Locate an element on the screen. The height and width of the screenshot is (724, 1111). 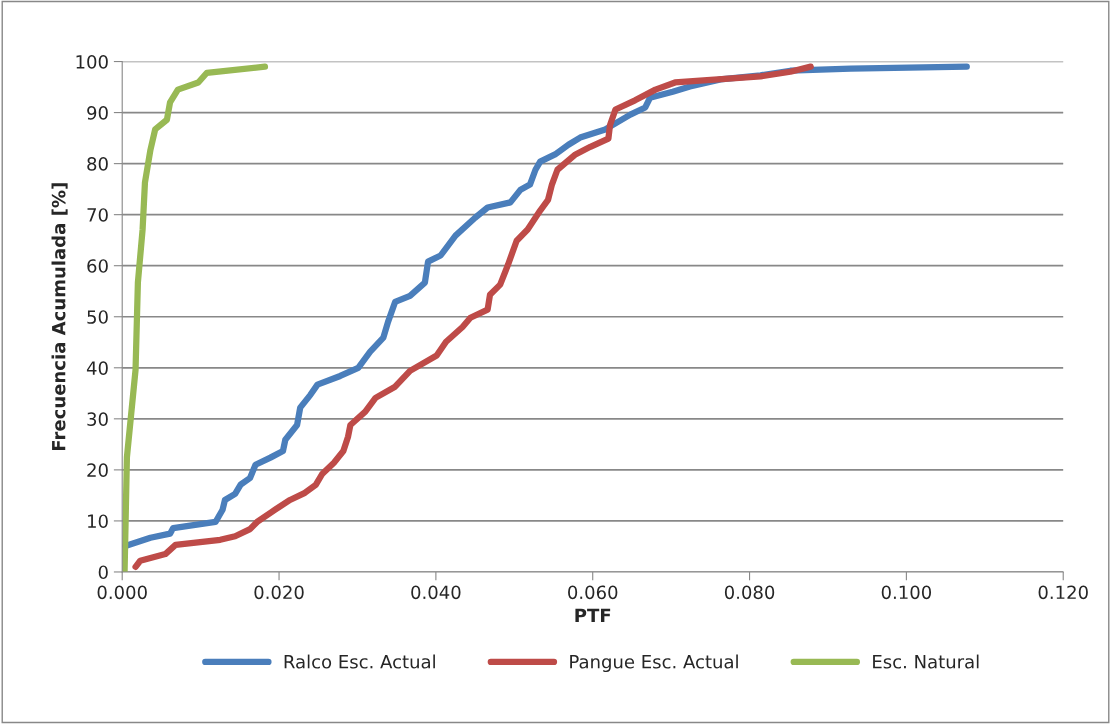
x-tick-label: 0.060 is located at coordinates (593, 592).